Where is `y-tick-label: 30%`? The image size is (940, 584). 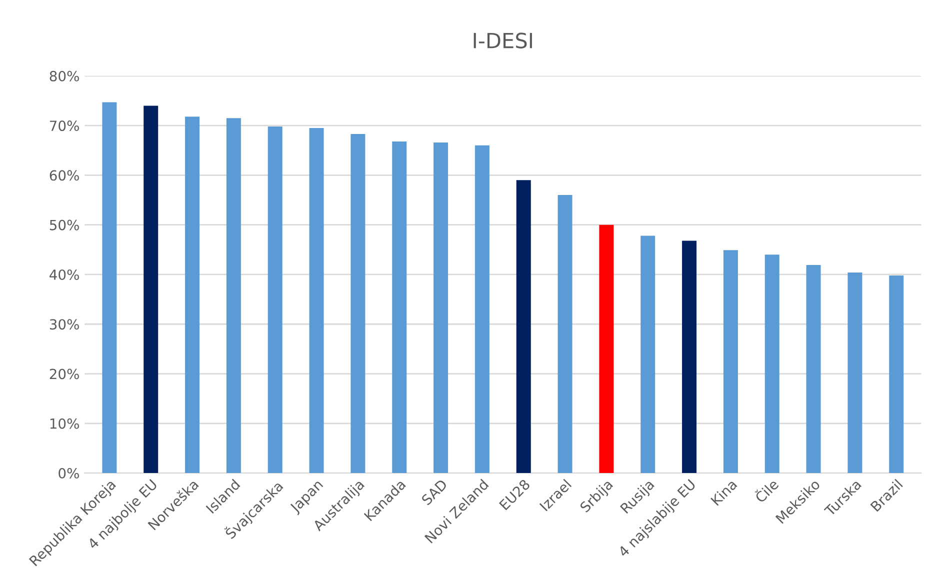 y-tick-label: 30% is located at coordinates (64, 324).